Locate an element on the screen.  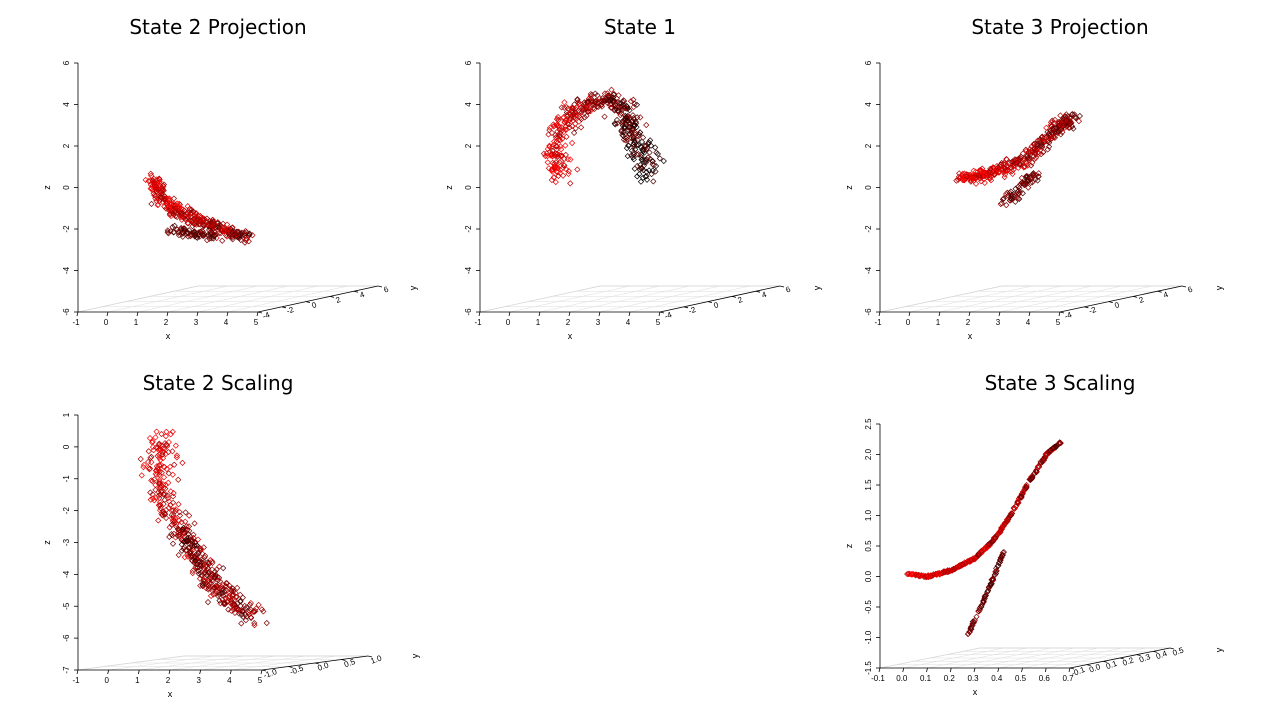
y-axis-label: y is located at coordinates (1219, 649).